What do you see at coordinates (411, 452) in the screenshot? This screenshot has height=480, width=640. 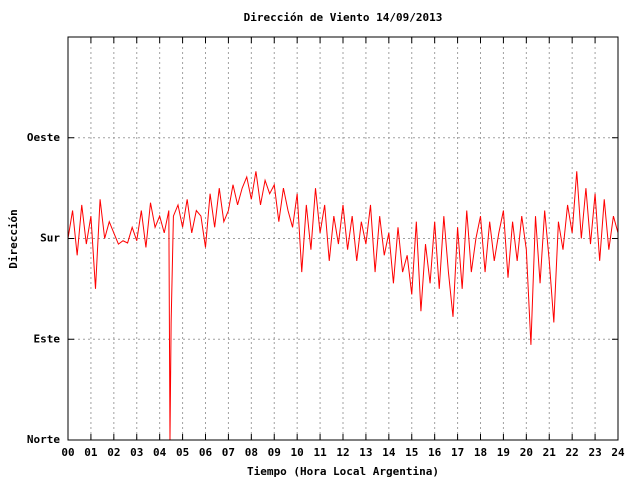 I see `x-tick-label: 15` at bounding box center [411, 452].